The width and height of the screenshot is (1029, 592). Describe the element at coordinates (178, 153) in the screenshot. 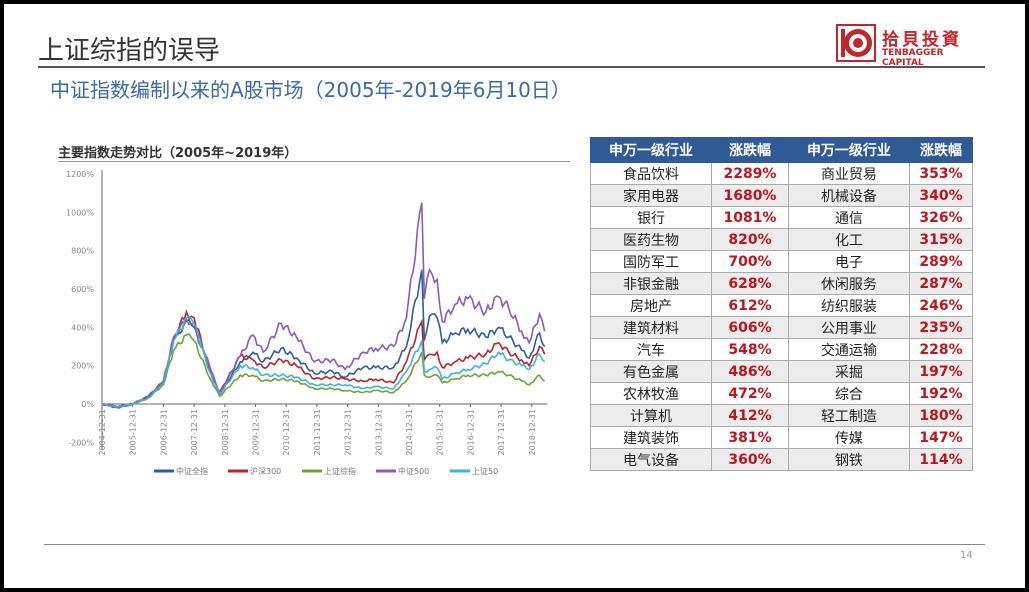

I see `chart-title: 主要指数走势对比（2005年~2019年）` at that location.